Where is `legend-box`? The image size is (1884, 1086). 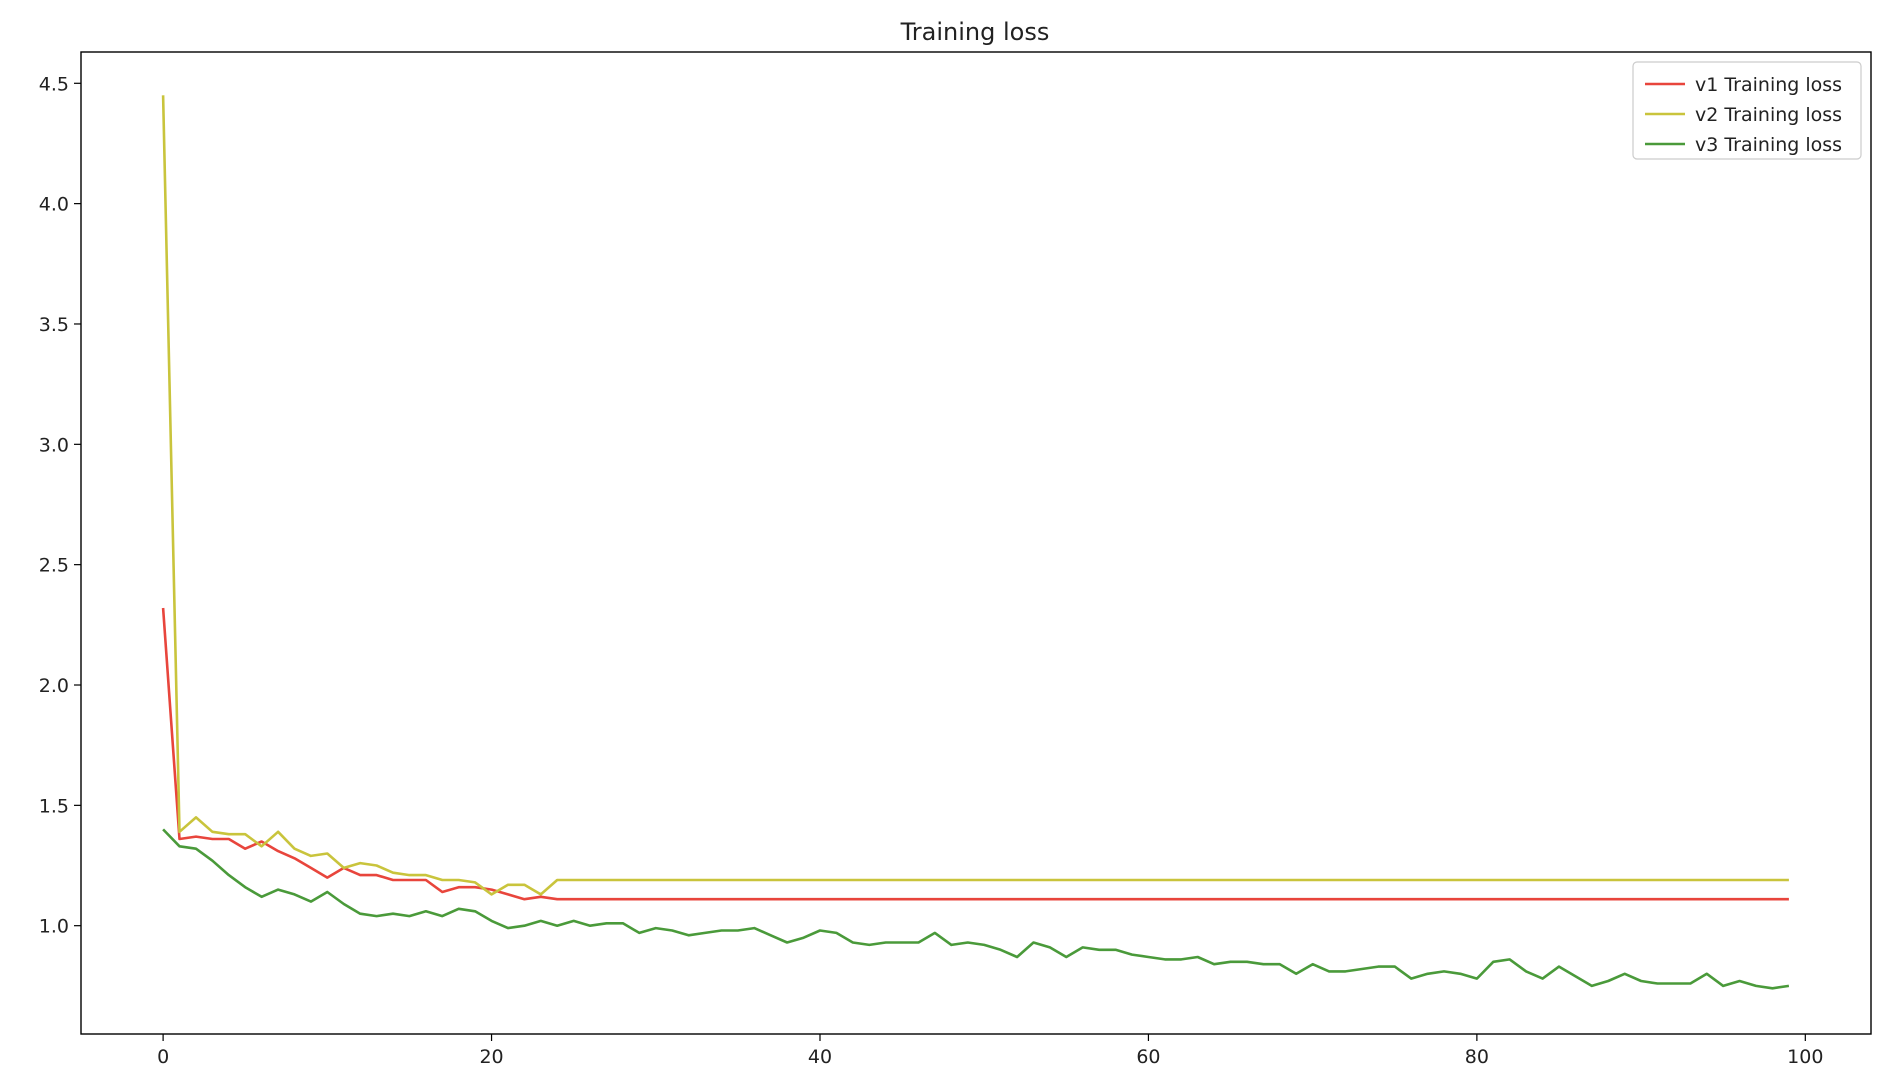 legend-box is located at coordinates (1747, 110).